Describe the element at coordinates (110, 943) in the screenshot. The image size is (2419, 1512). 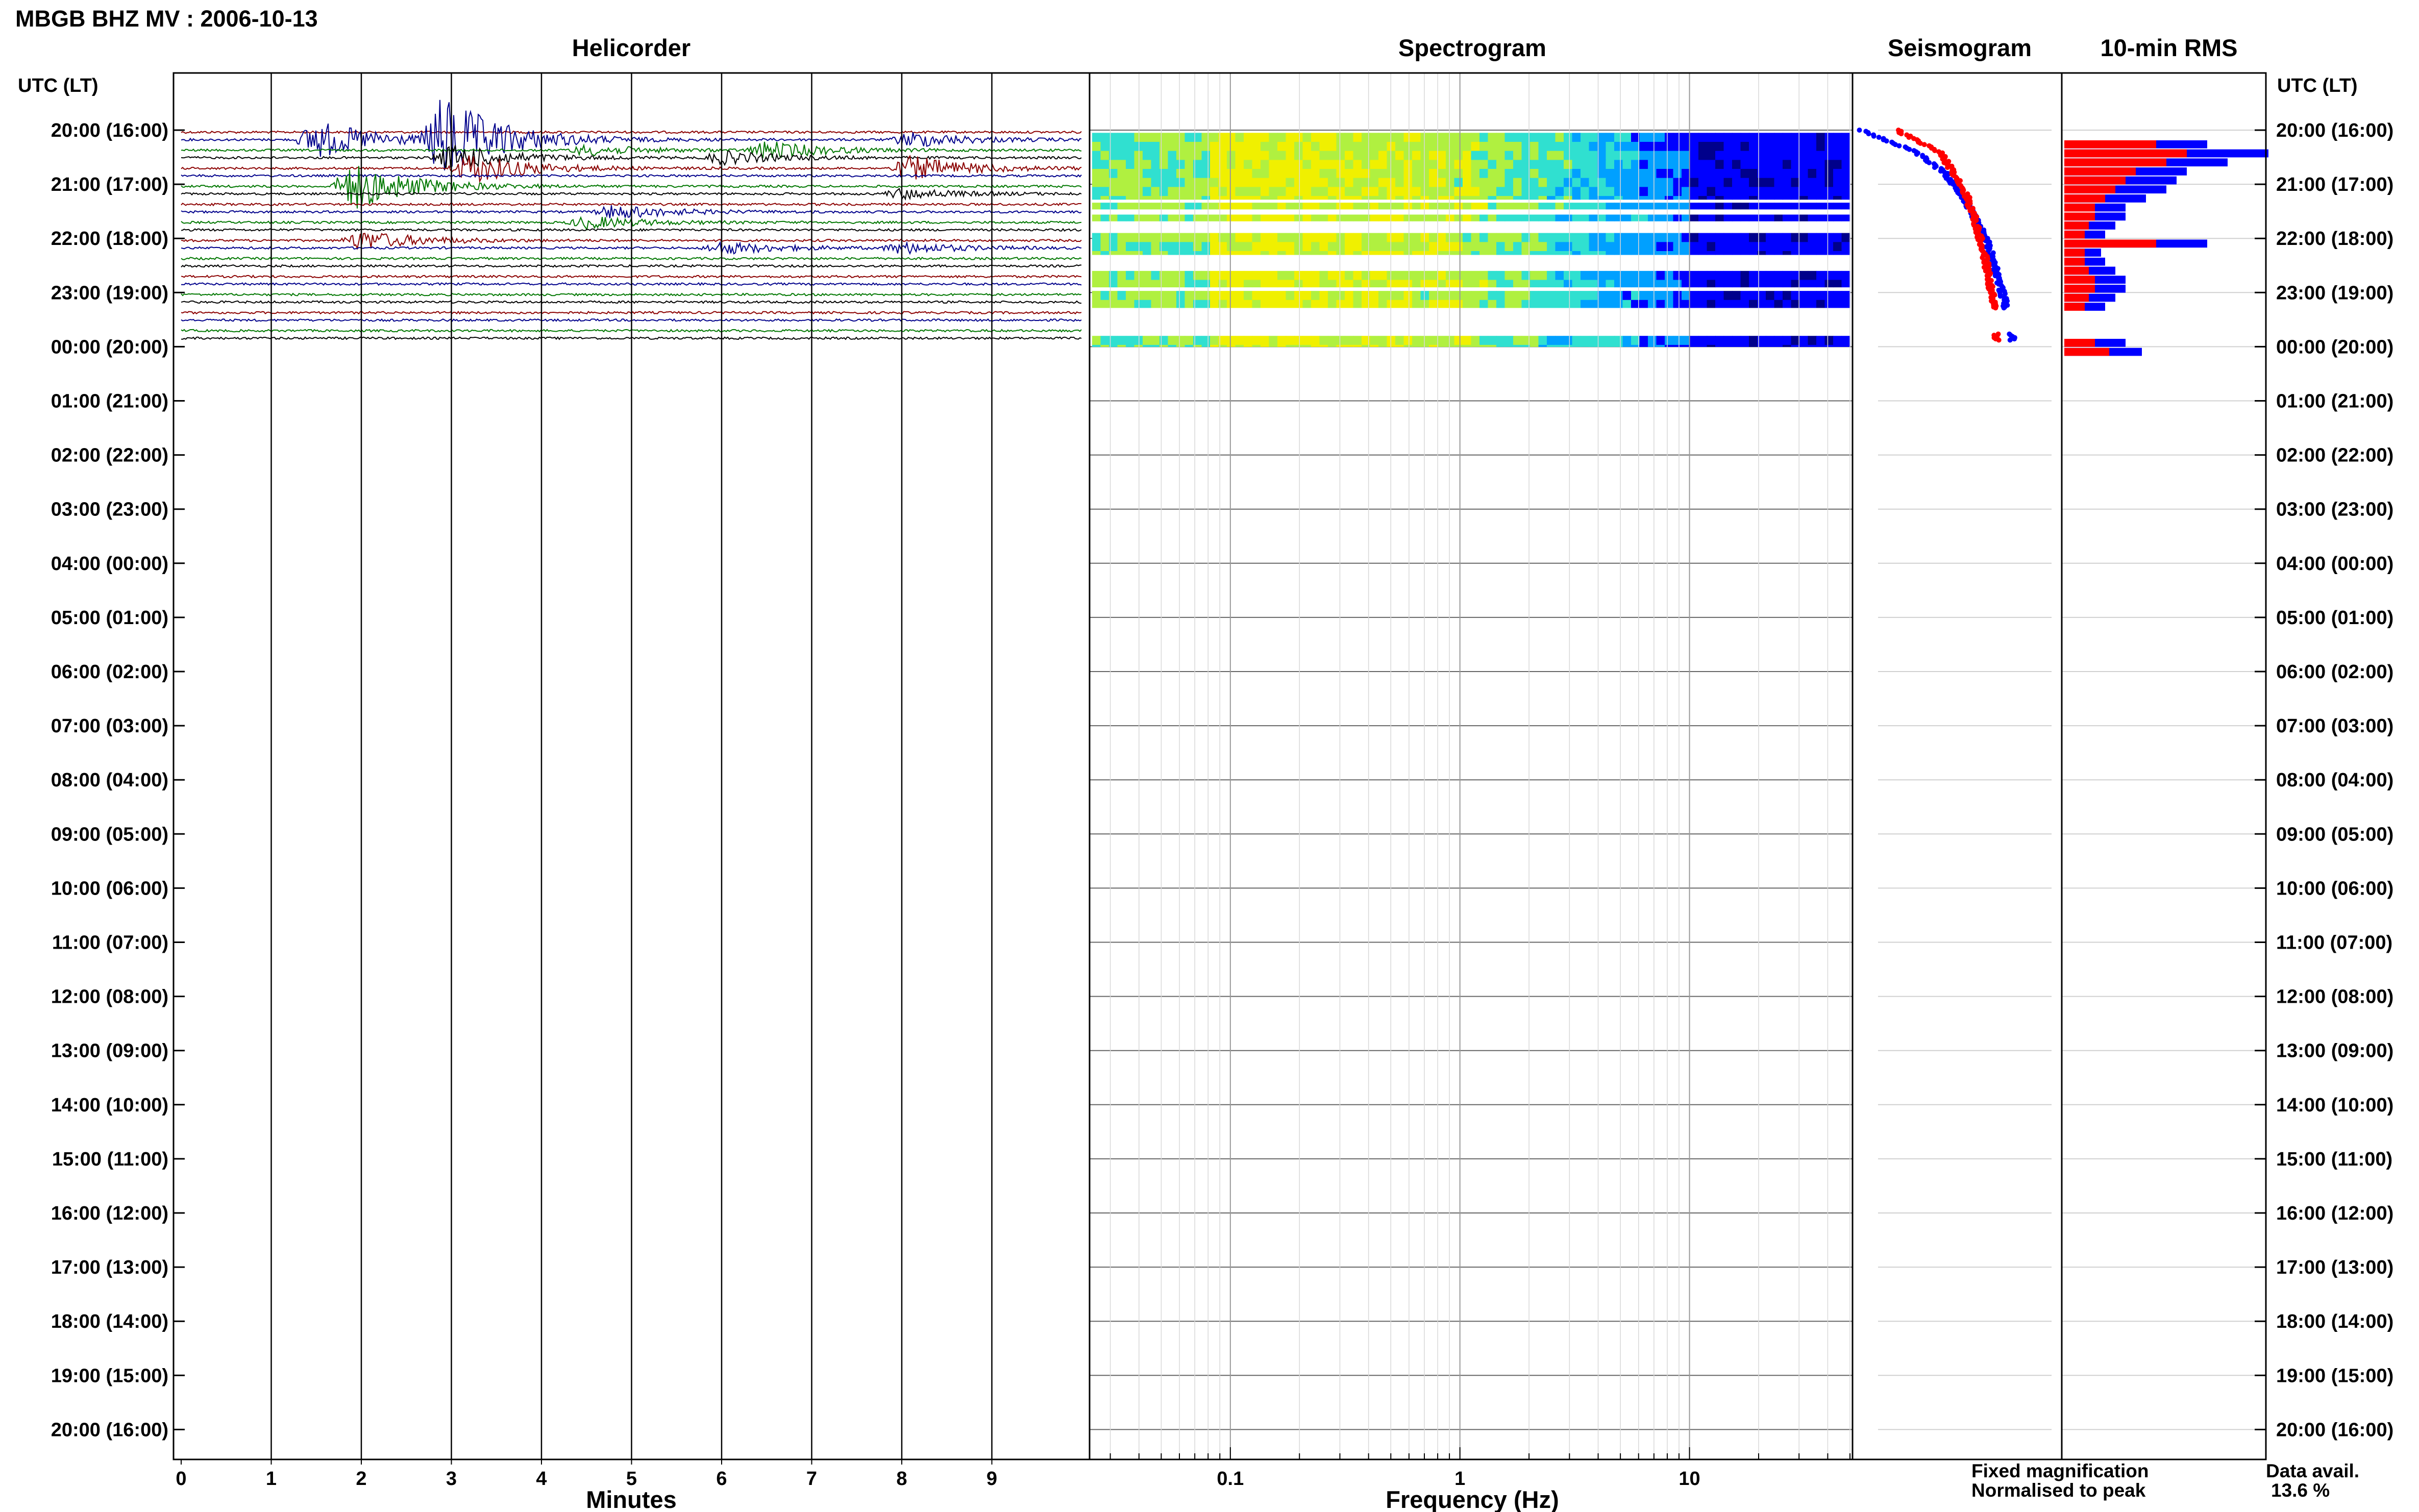
I see `hour-label-left: 11:00 (07:00)` at that location.